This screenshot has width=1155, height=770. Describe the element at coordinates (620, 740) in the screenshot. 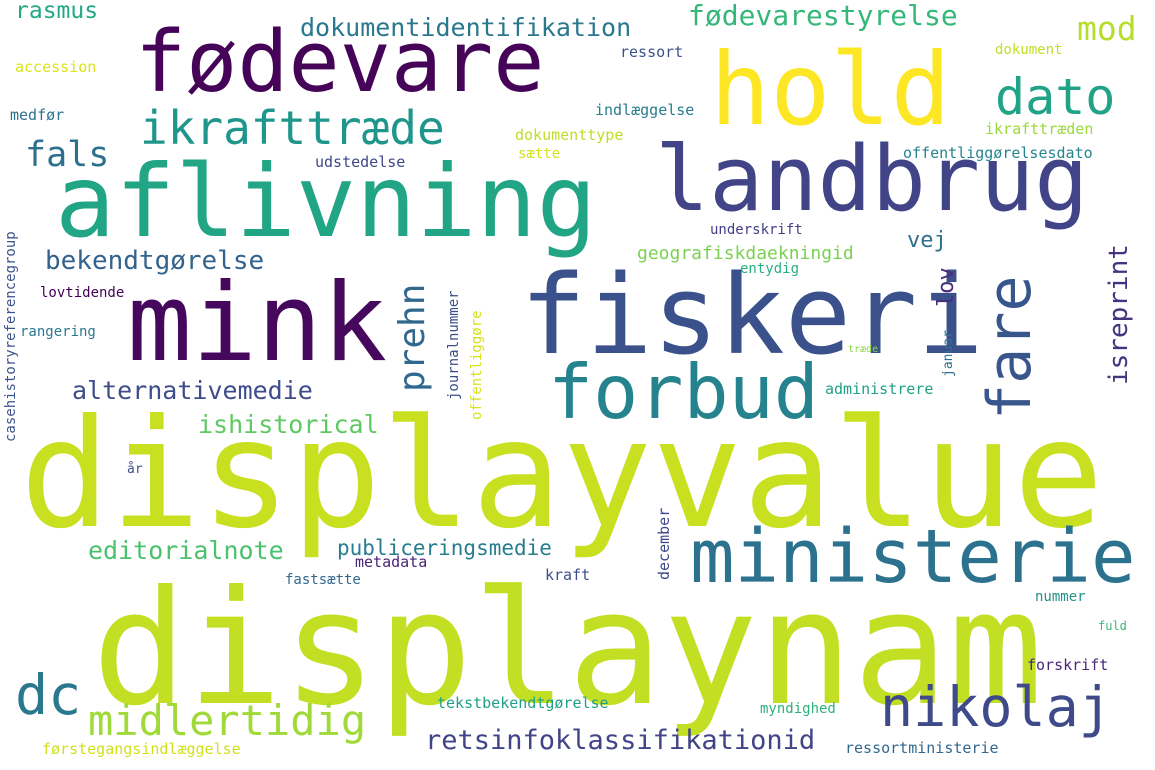

I see `word-retsinfoklassifikationid: retsinfoklassifikationid` at that location.